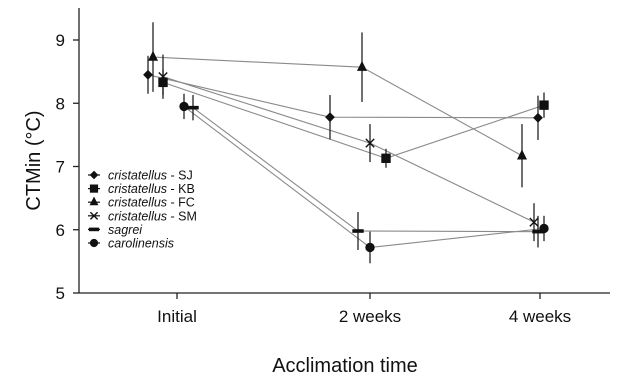 The height and width of the screenshot is (382, 617). I want to click on legend-label: sagrei, so click(125, 230).